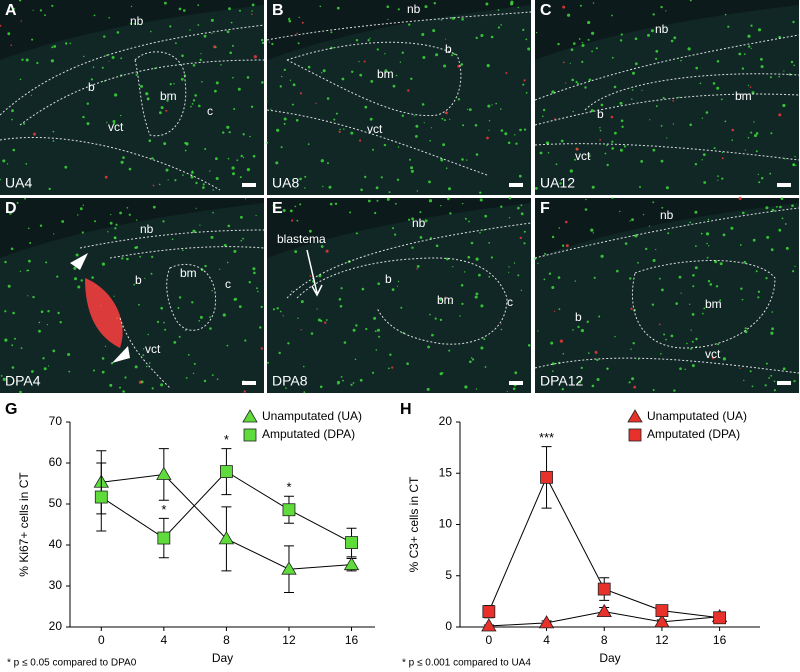 This screenshot has width=800, height=672. I want to click on x-tick-label: 12, so click(289, 640).